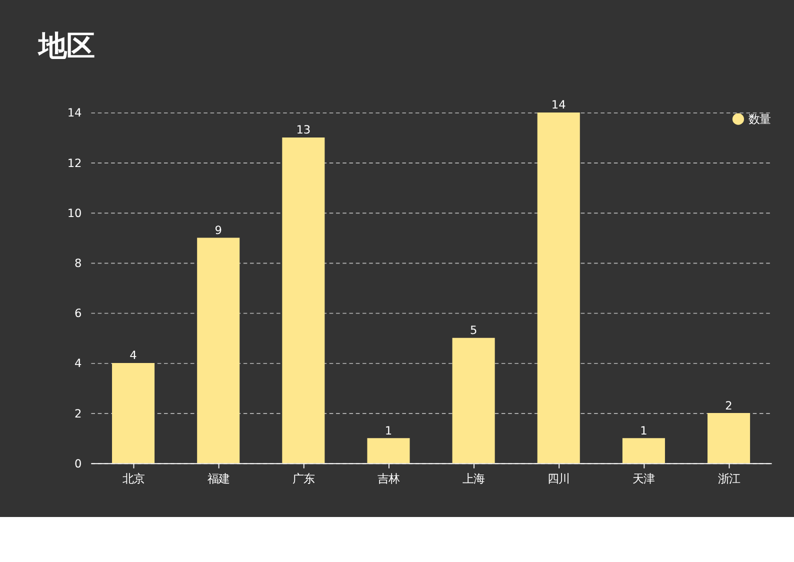 The width and height of the screenshot is (794, 562). Describe the element at coordinates (559, 479) in the screenshot. I see `x-tick-label: 四川` at that location.